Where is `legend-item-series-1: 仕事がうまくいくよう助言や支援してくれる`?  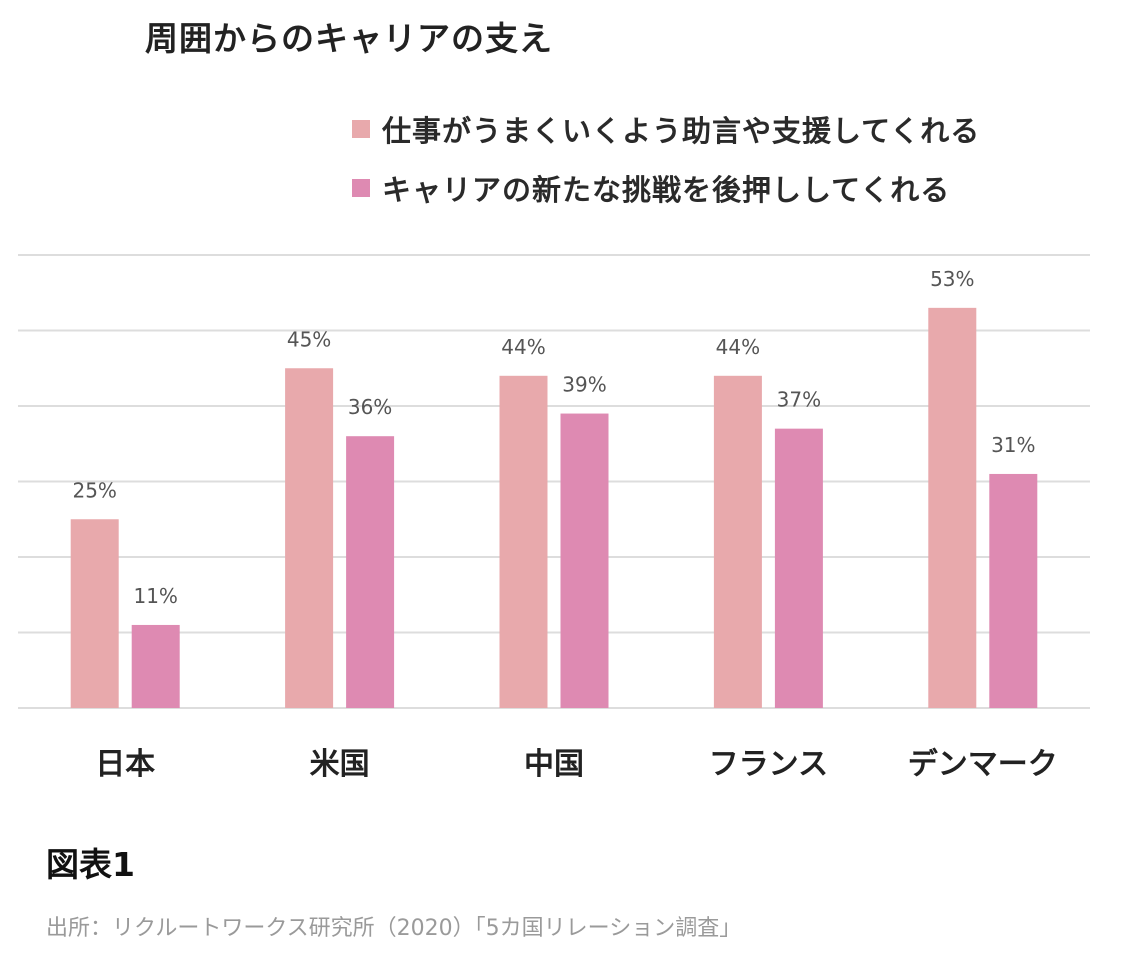
legend-item-series-1: 仕事がうまくいくよう助言や支援してくれる is located at coordinates (666, 129).